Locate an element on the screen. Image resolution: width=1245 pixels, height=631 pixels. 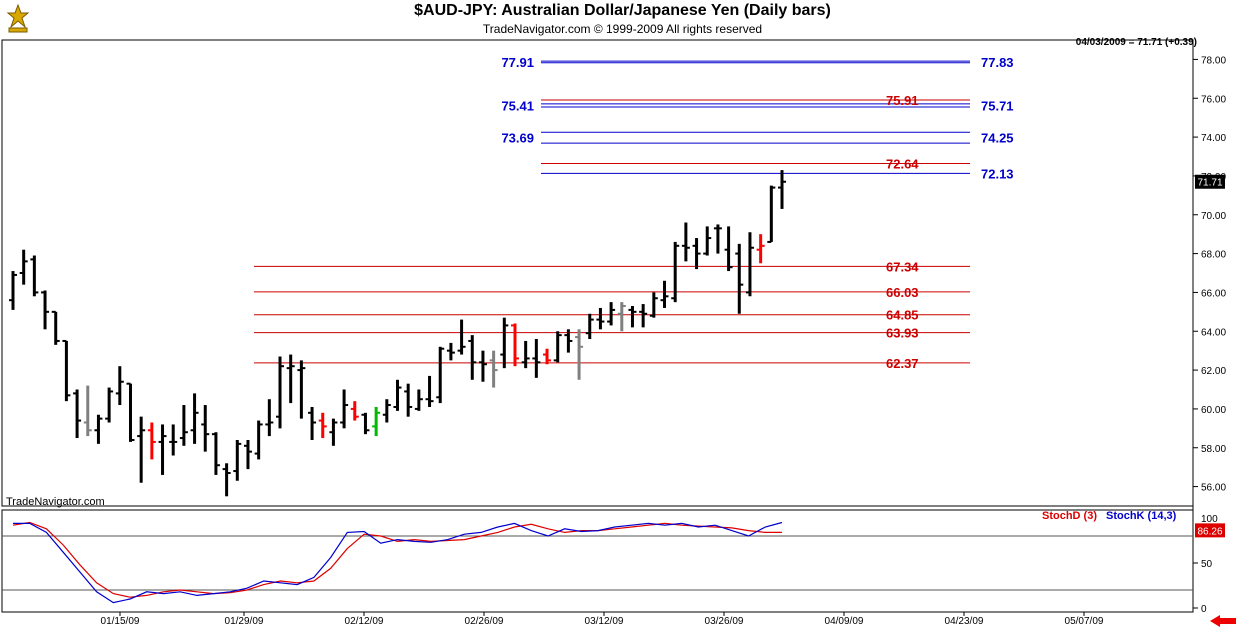
price-axis-label: 74.00 is located at coordinates (1213, 138).